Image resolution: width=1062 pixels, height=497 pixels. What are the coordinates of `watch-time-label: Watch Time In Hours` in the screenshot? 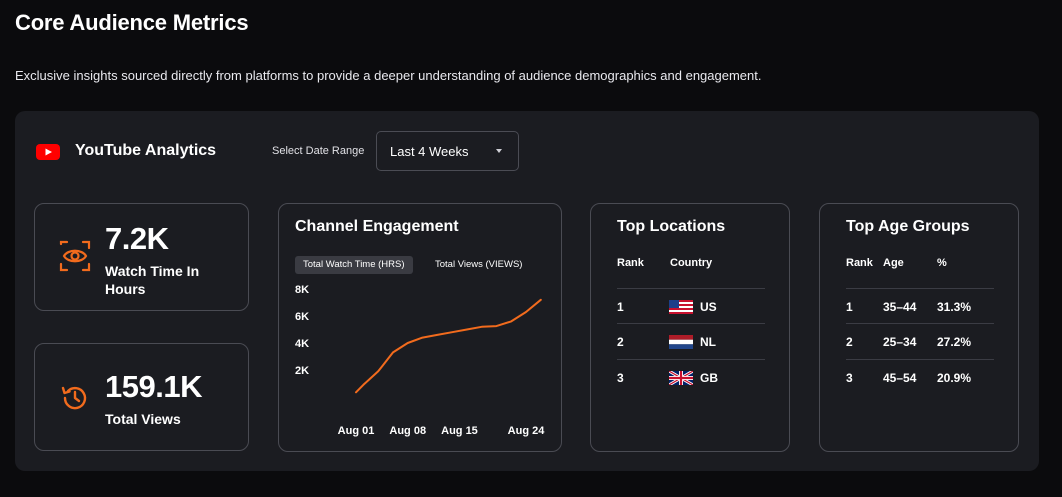 It's located at (152, 280).